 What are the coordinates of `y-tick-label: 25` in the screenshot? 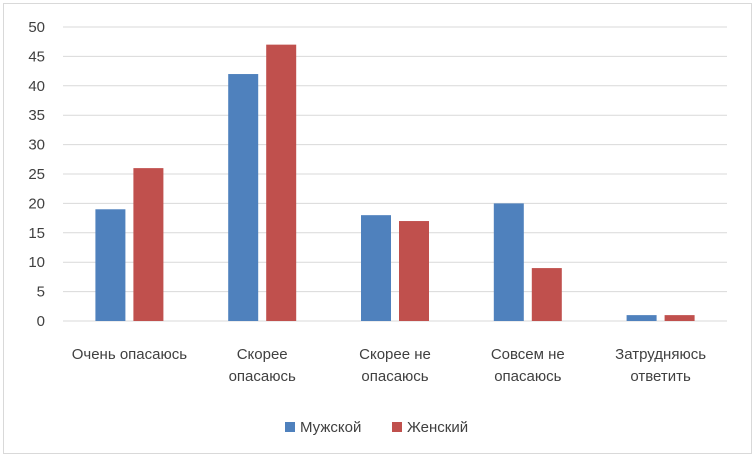 It's located at (36, 174).